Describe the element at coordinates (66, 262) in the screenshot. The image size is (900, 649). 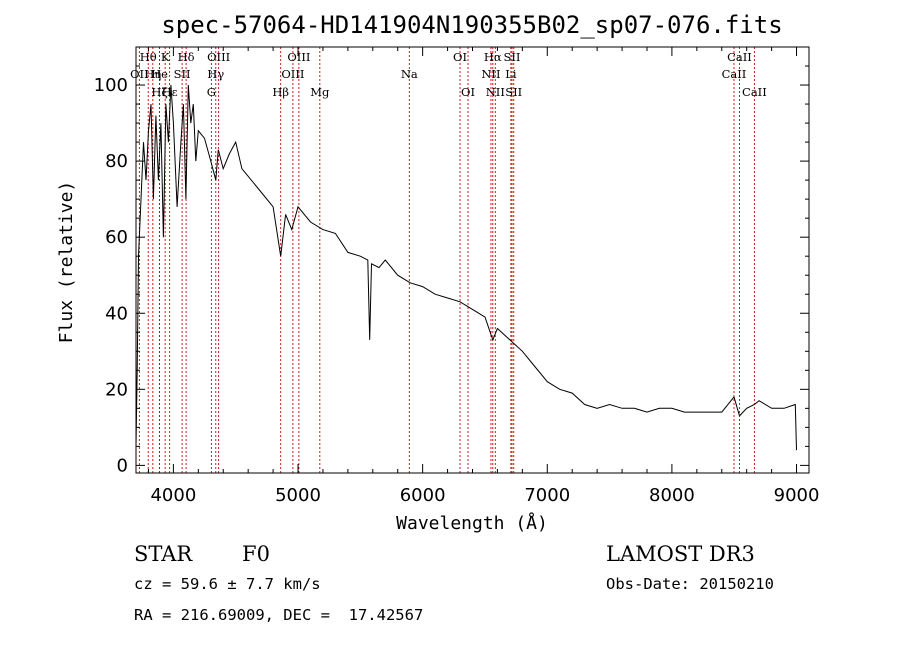
I see `y-axis-label: Flux (relative)` at that location.